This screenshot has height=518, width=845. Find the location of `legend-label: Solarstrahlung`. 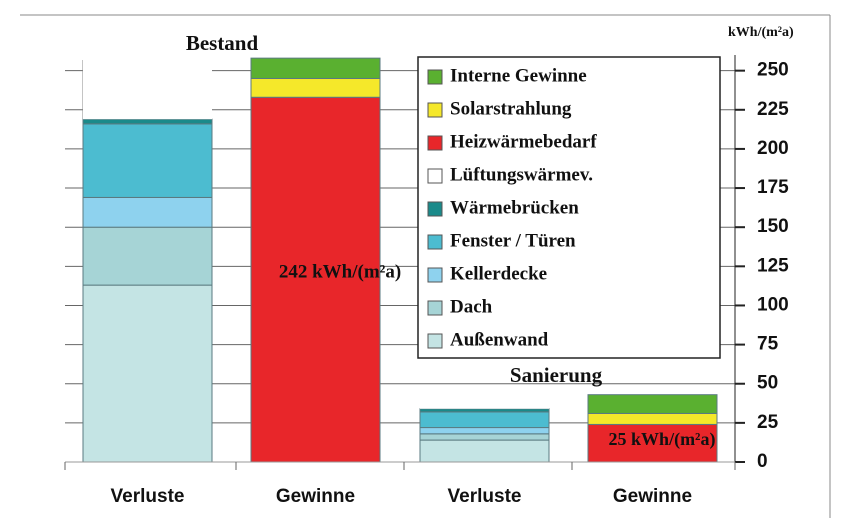

legend-label: Solarstrahlung is located at coordinates (511, 108).